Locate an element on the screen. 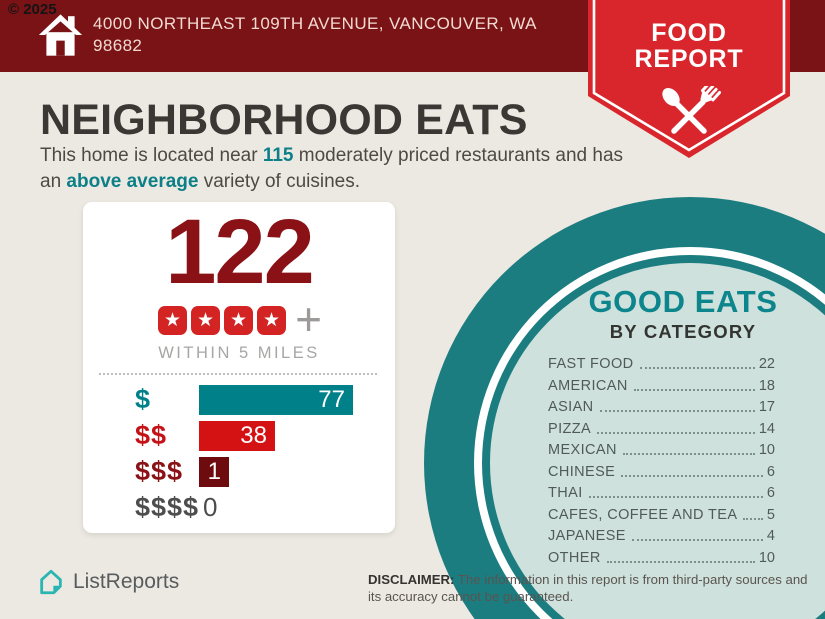 This screenshot has width=825, height=619. price-tier-row: $77 is located at coordinates (239, 400).